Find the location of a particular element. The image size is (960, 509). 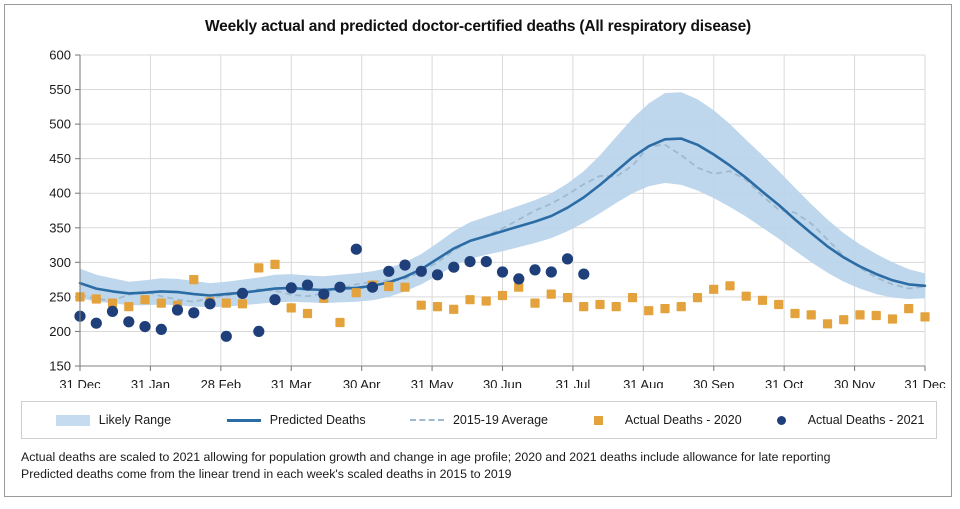

legend-item-label: Predicted Deaths is located at coordinates (317, 420).